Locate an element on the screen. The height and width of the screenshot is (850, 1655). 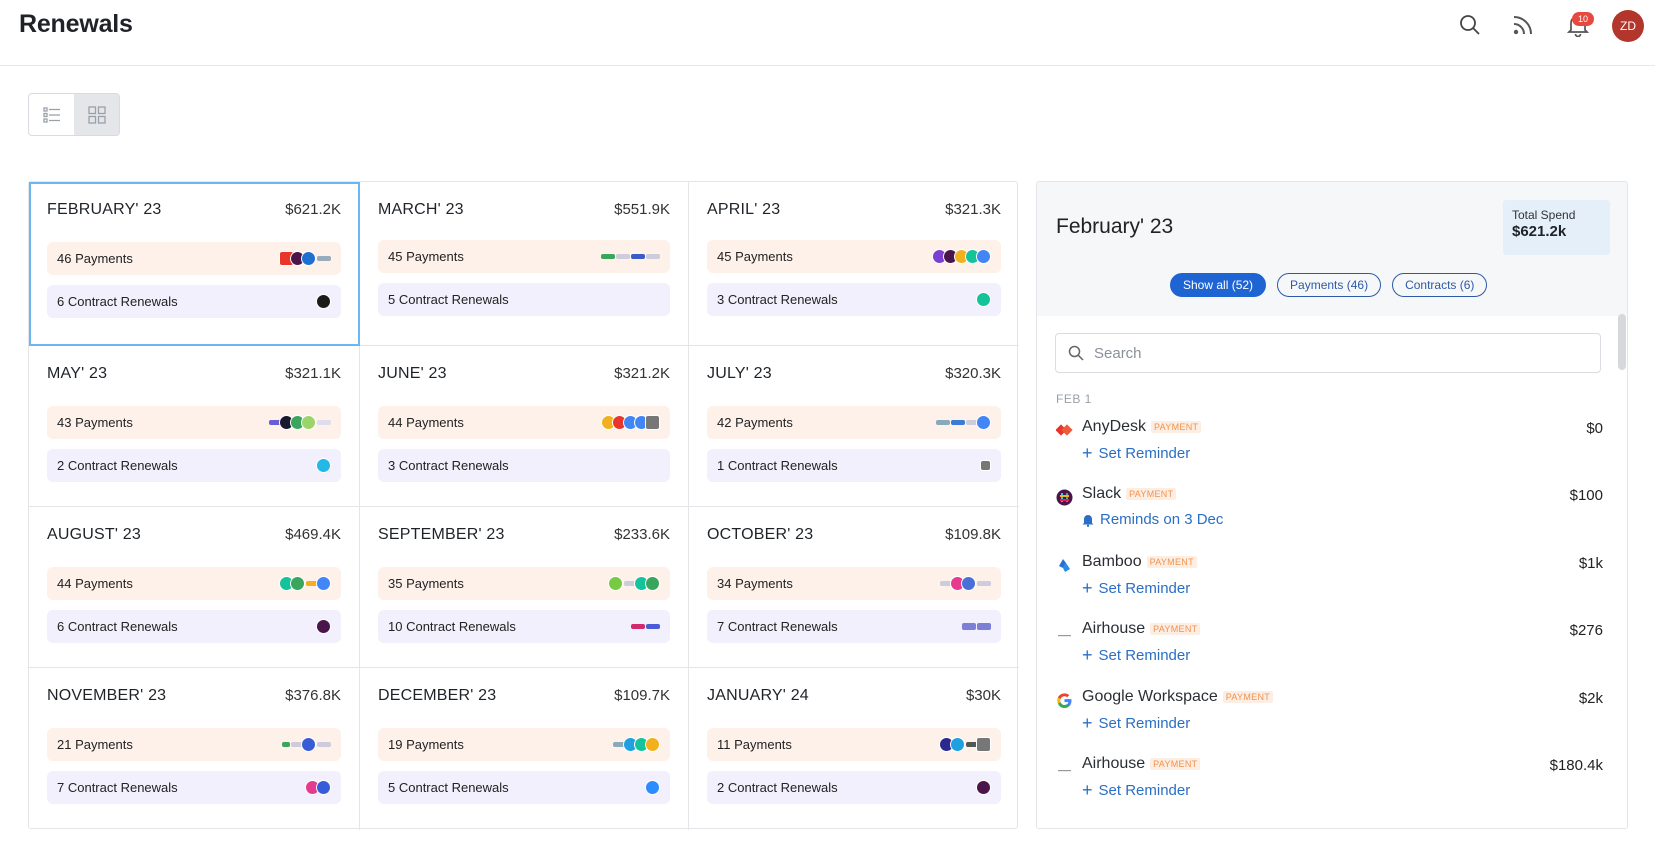
filter-payments: Payments (46) is located at coordinates (1329, 285).